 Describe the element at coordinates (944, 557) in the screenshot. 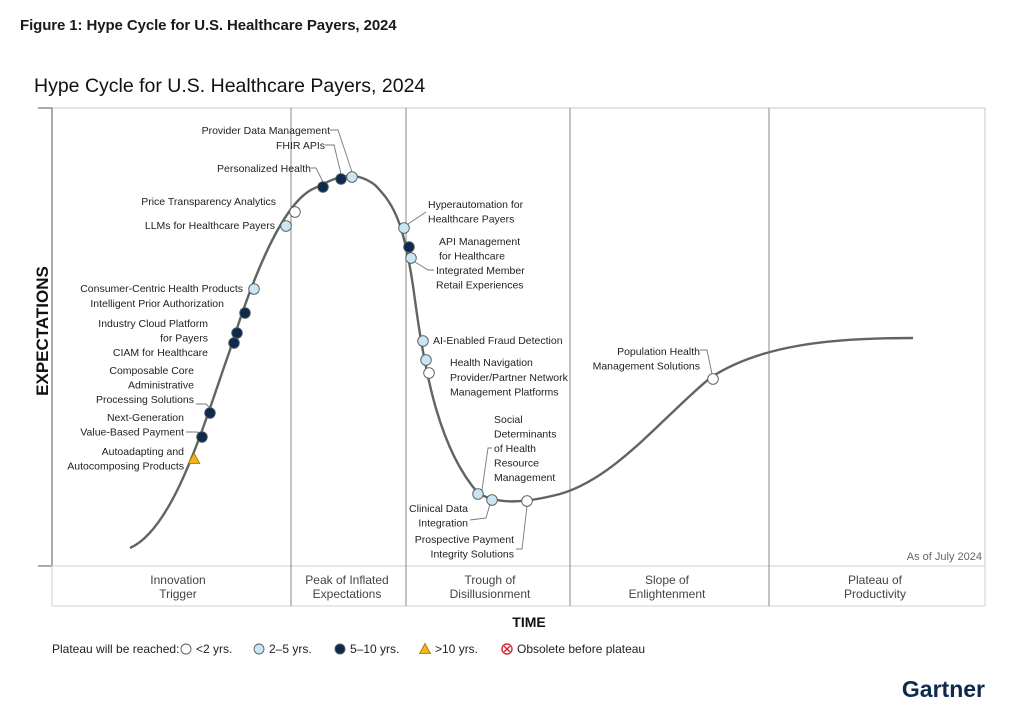

I see `as-of-date: As of July 2024` at that location.